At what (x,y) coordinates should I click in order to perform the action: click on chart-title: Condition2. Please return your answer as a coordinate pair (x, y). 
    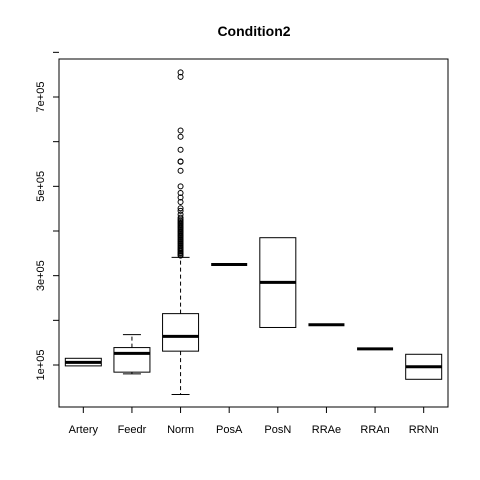
    Looking at the image, I should click on (253, 31).